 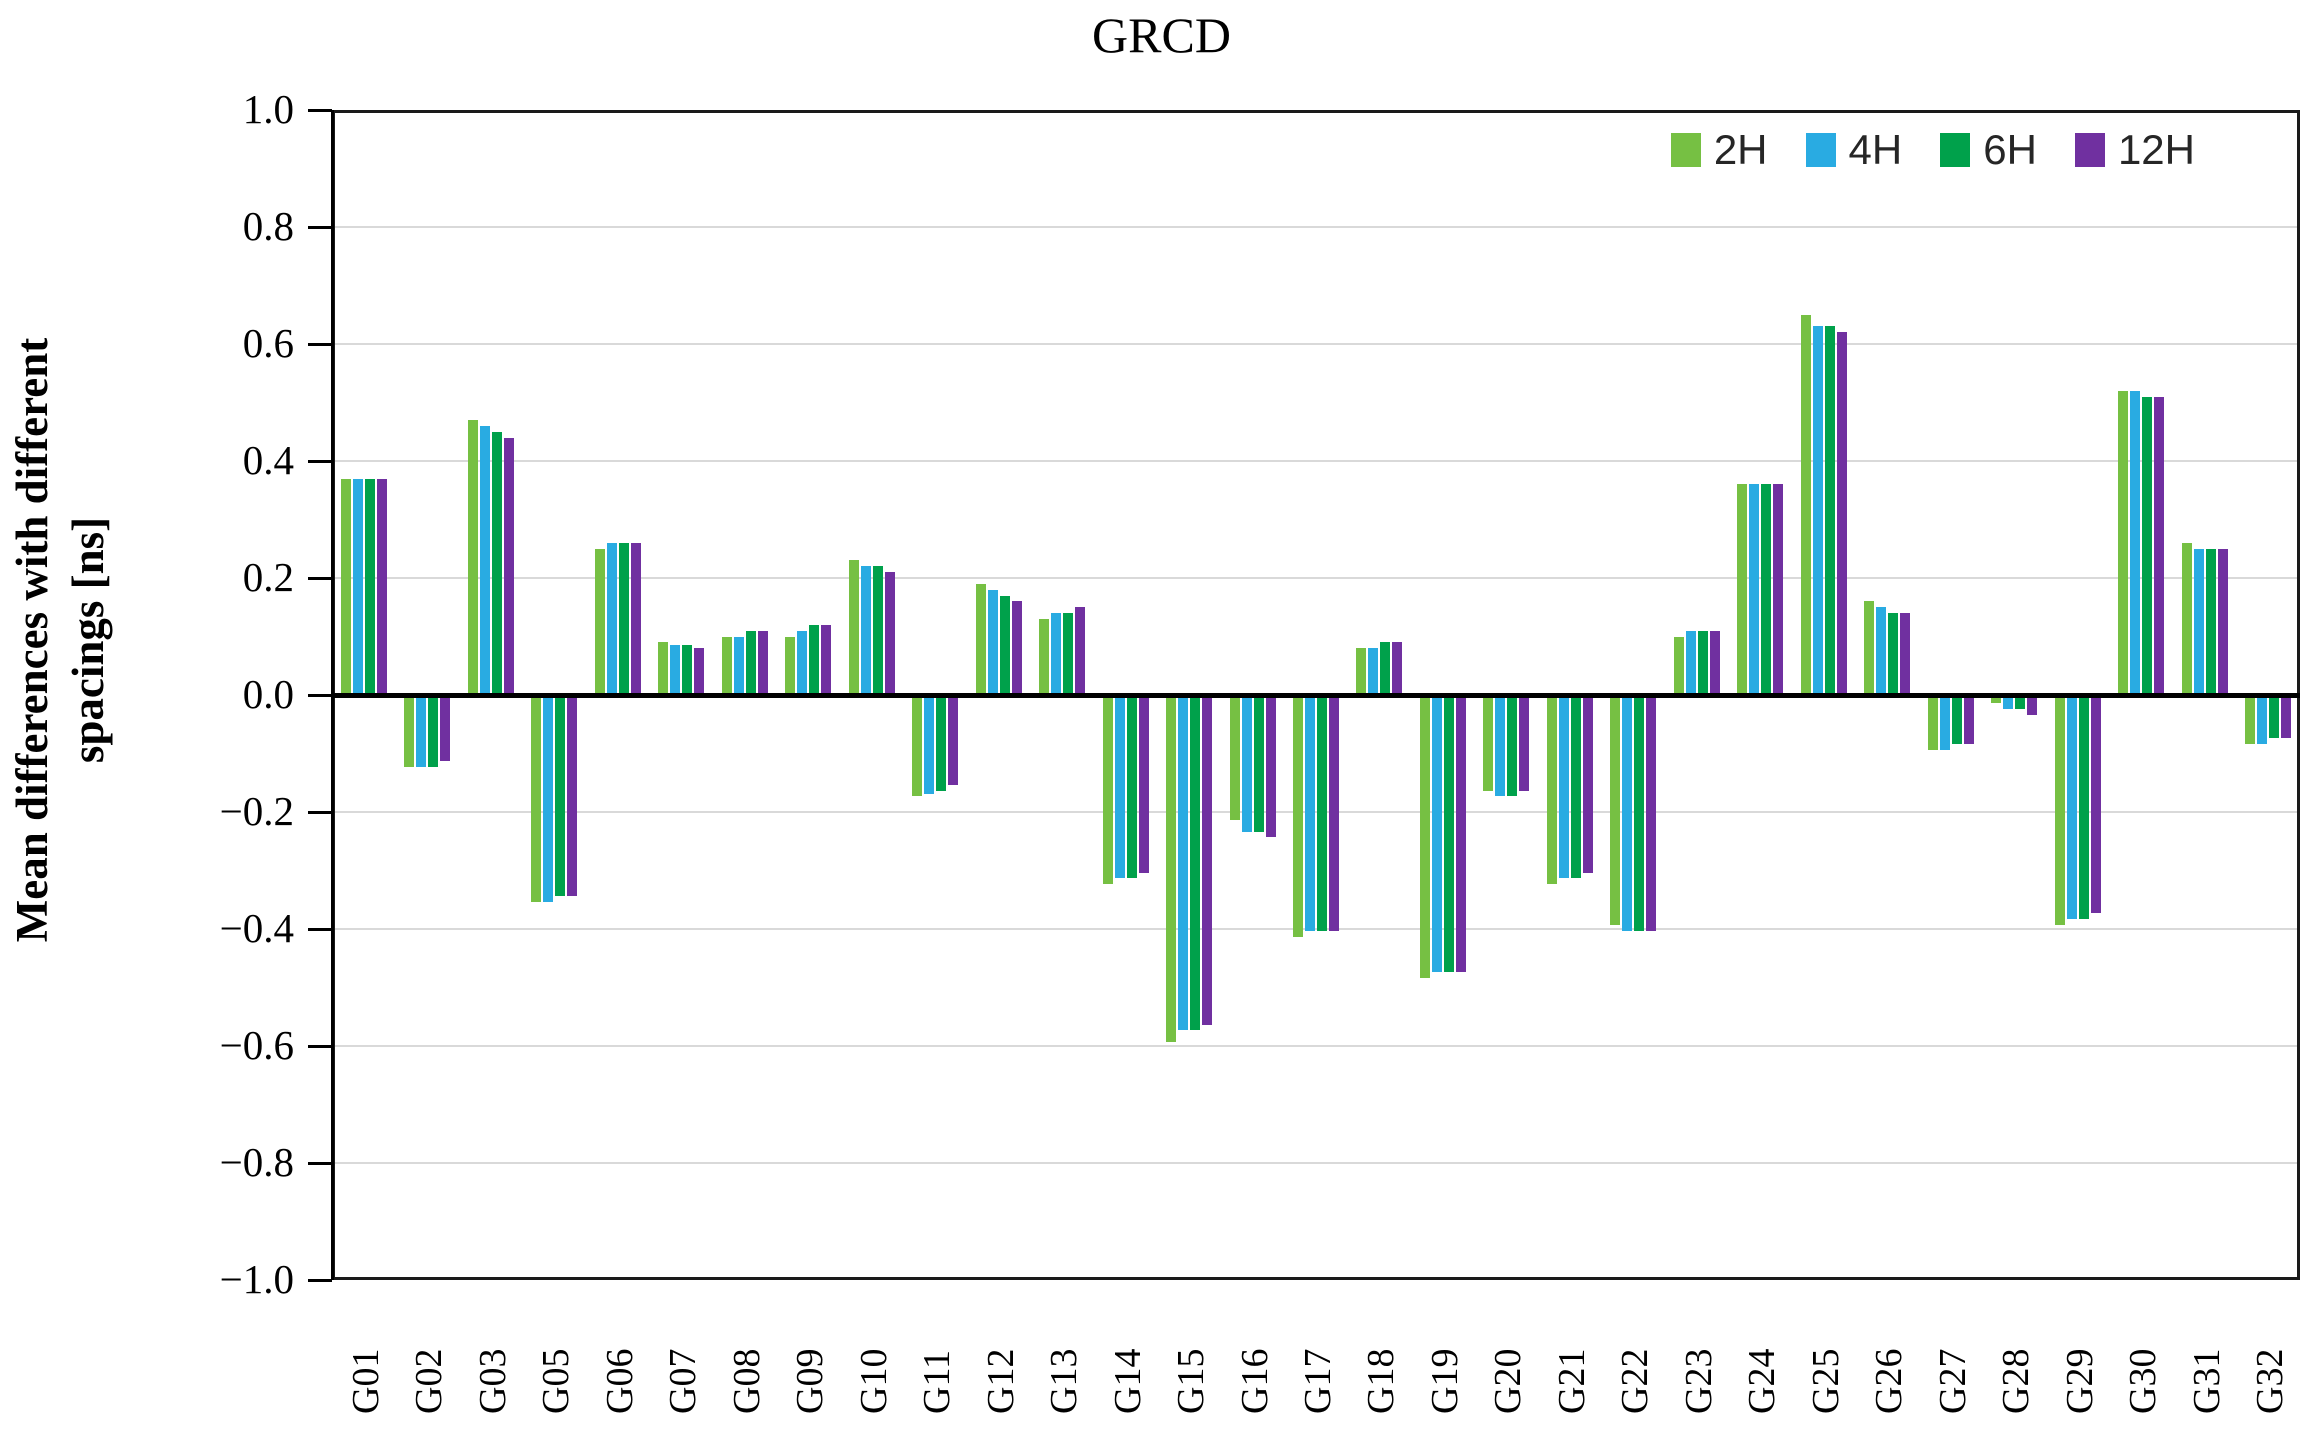 I want to click on bar-g31-12h, so click(x=2222, y=621).